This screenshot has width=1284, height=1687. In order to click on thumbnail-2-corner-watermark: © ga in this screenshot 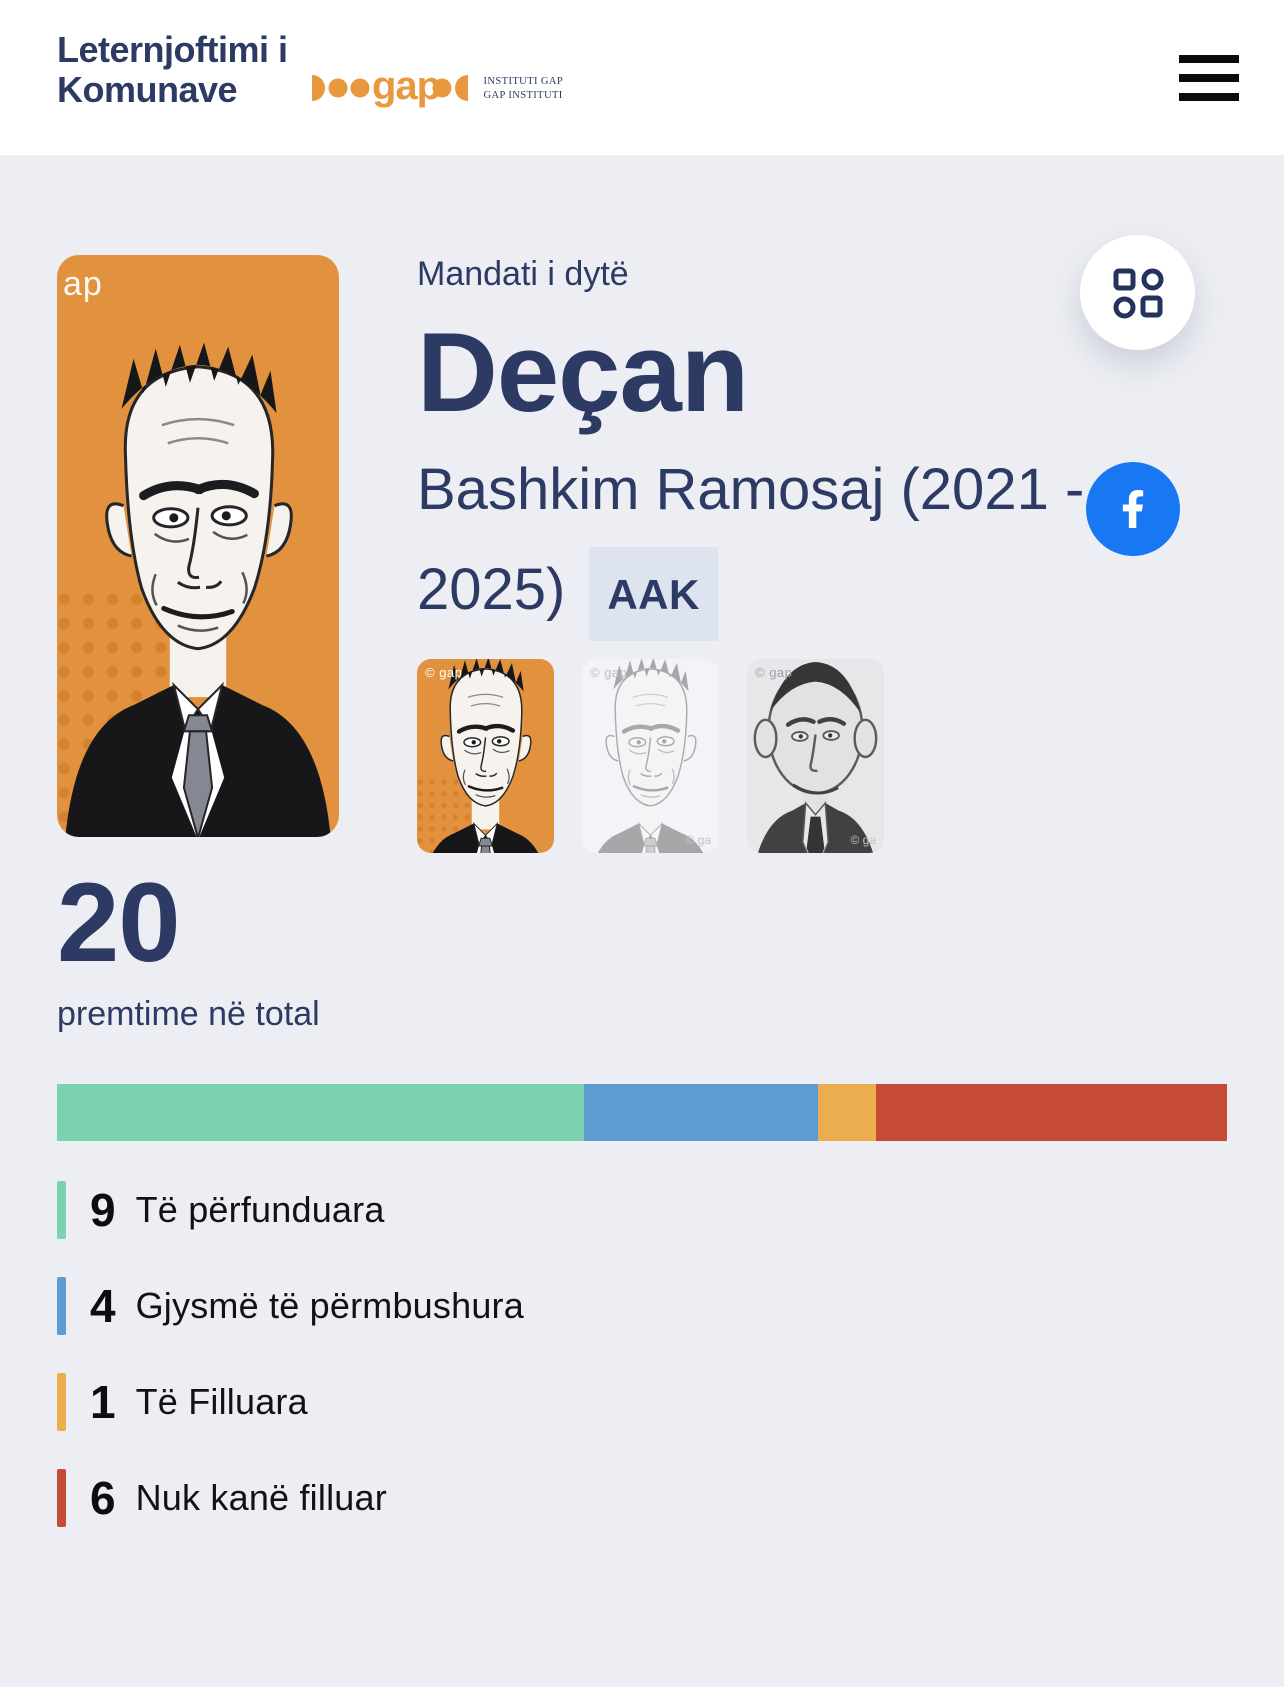, I will do `click(698, 840)`.